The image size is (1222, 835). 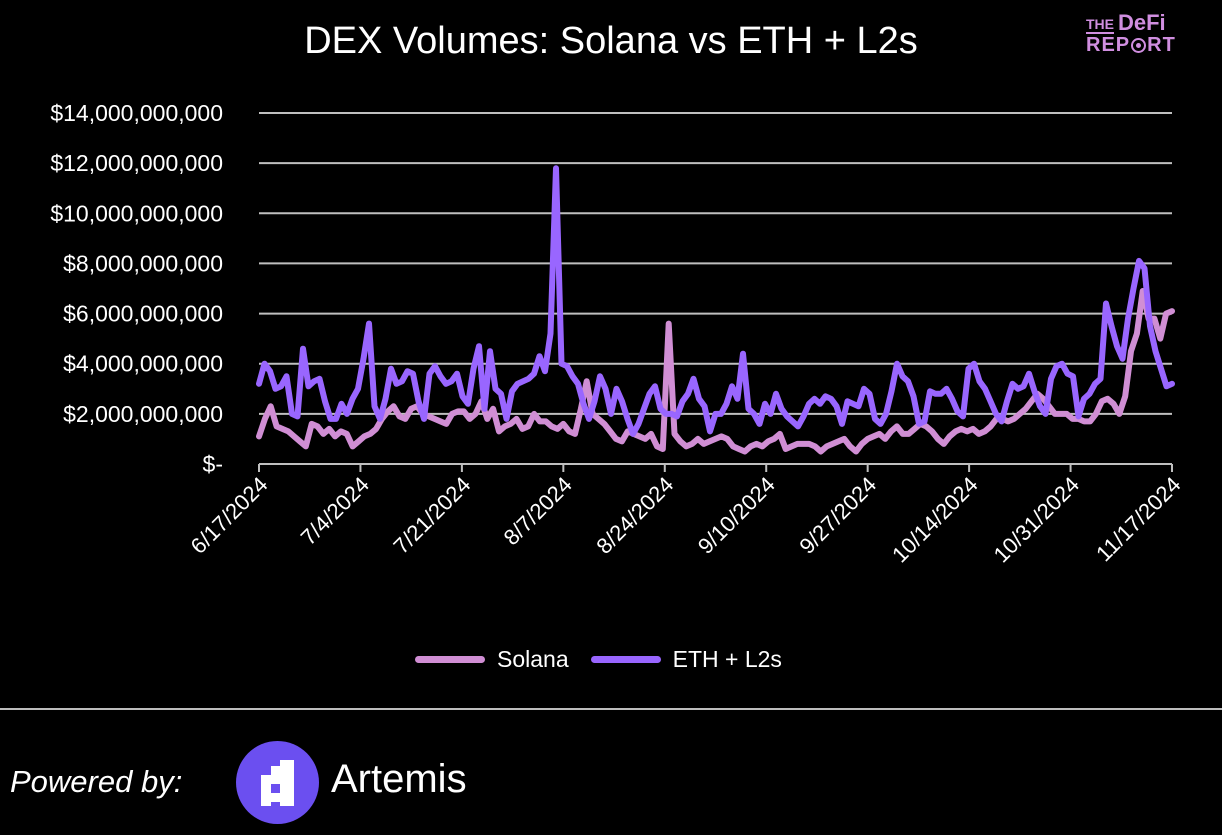 What do you see at coordinates (1138, 519) in the screenshot?
I see `x-tick-label: 11/17/2024` at bounding box center [1138, 519].